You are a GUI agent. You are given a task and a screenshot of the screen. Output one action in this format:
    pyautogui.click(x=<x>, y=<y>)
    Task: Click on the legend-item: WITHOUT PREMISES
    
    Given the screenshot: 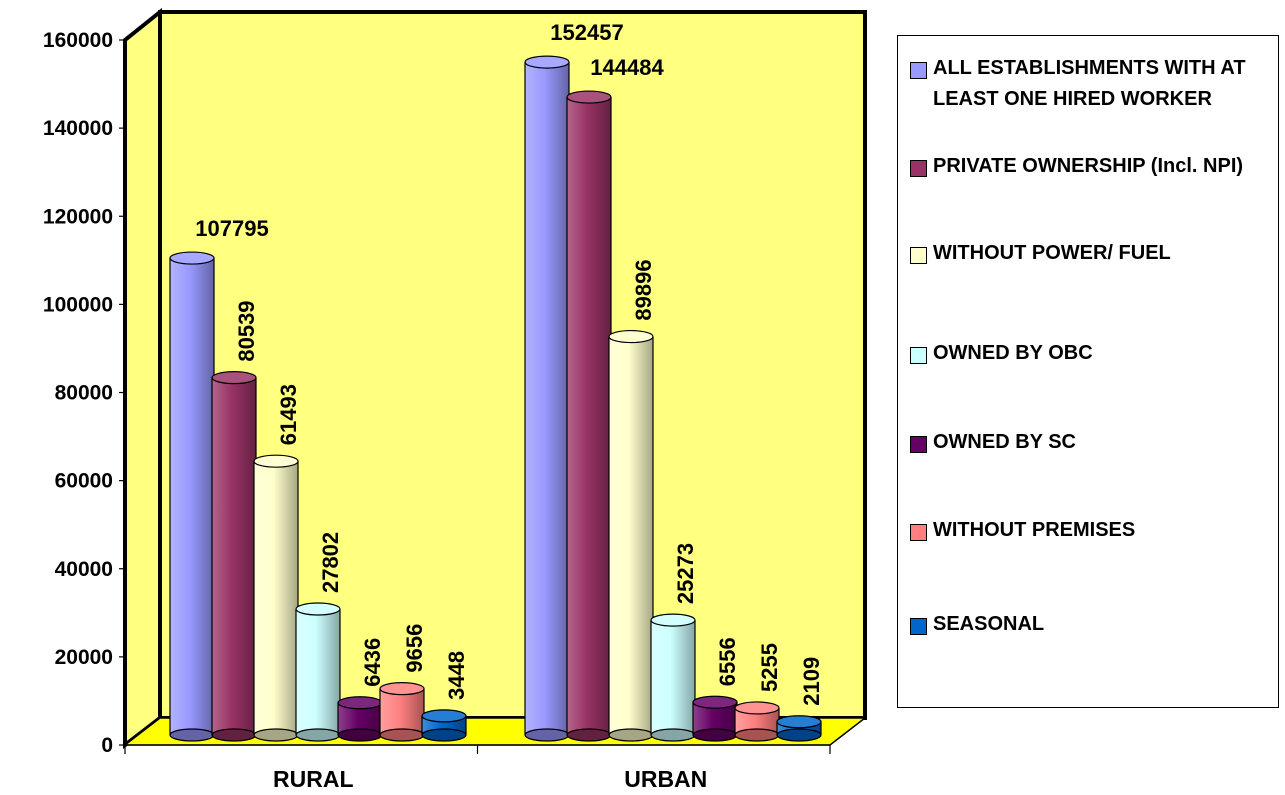 What is the action you would take?
    pyautogui.click(x=1090, y=532)
    